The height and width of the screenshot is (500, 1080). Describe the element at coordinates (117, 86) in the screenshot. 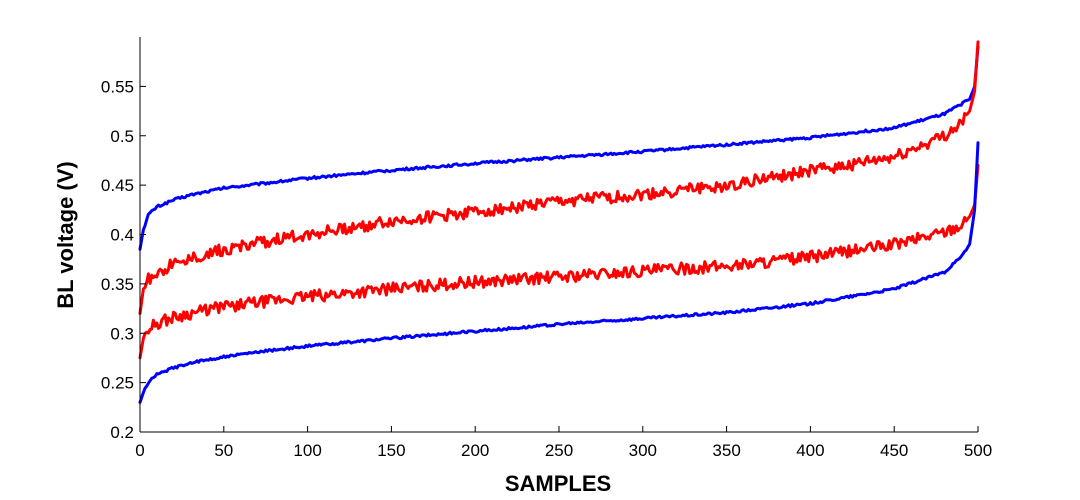

I see `y-tick-label: 0.55` at that location.